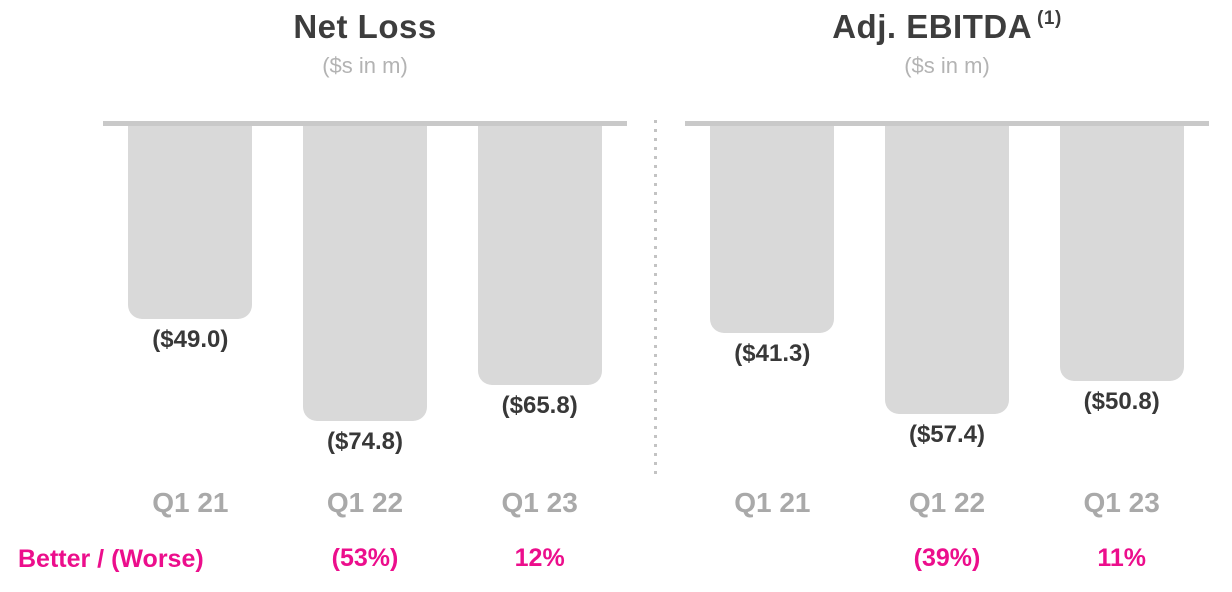 The height and width of the screenshot is (592, 1232). I want to click on net-loss-category-axis: Q1 21 Q1 22 Q1 23, so click(365, 502).